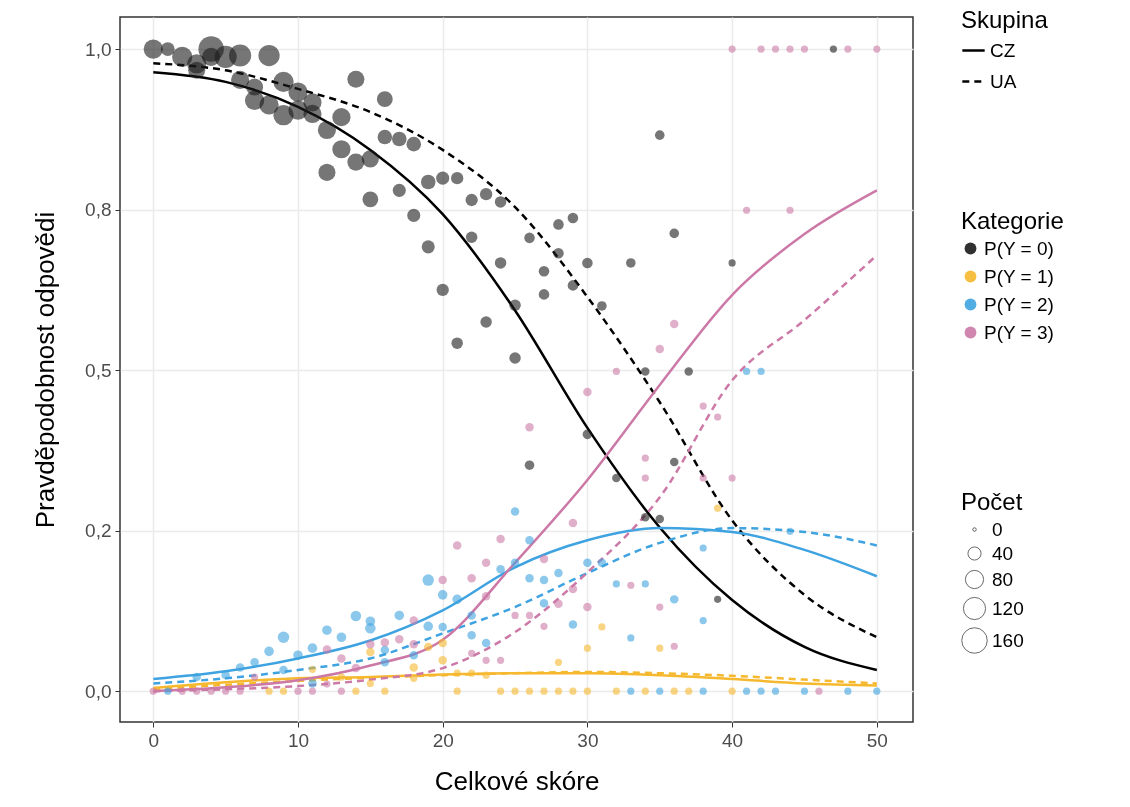 Image resolution: width=1130 pixels, height=807 pixels. Describe the element at coordinates (992, 501) in the screenshot. I see `text: Počet` at that location.